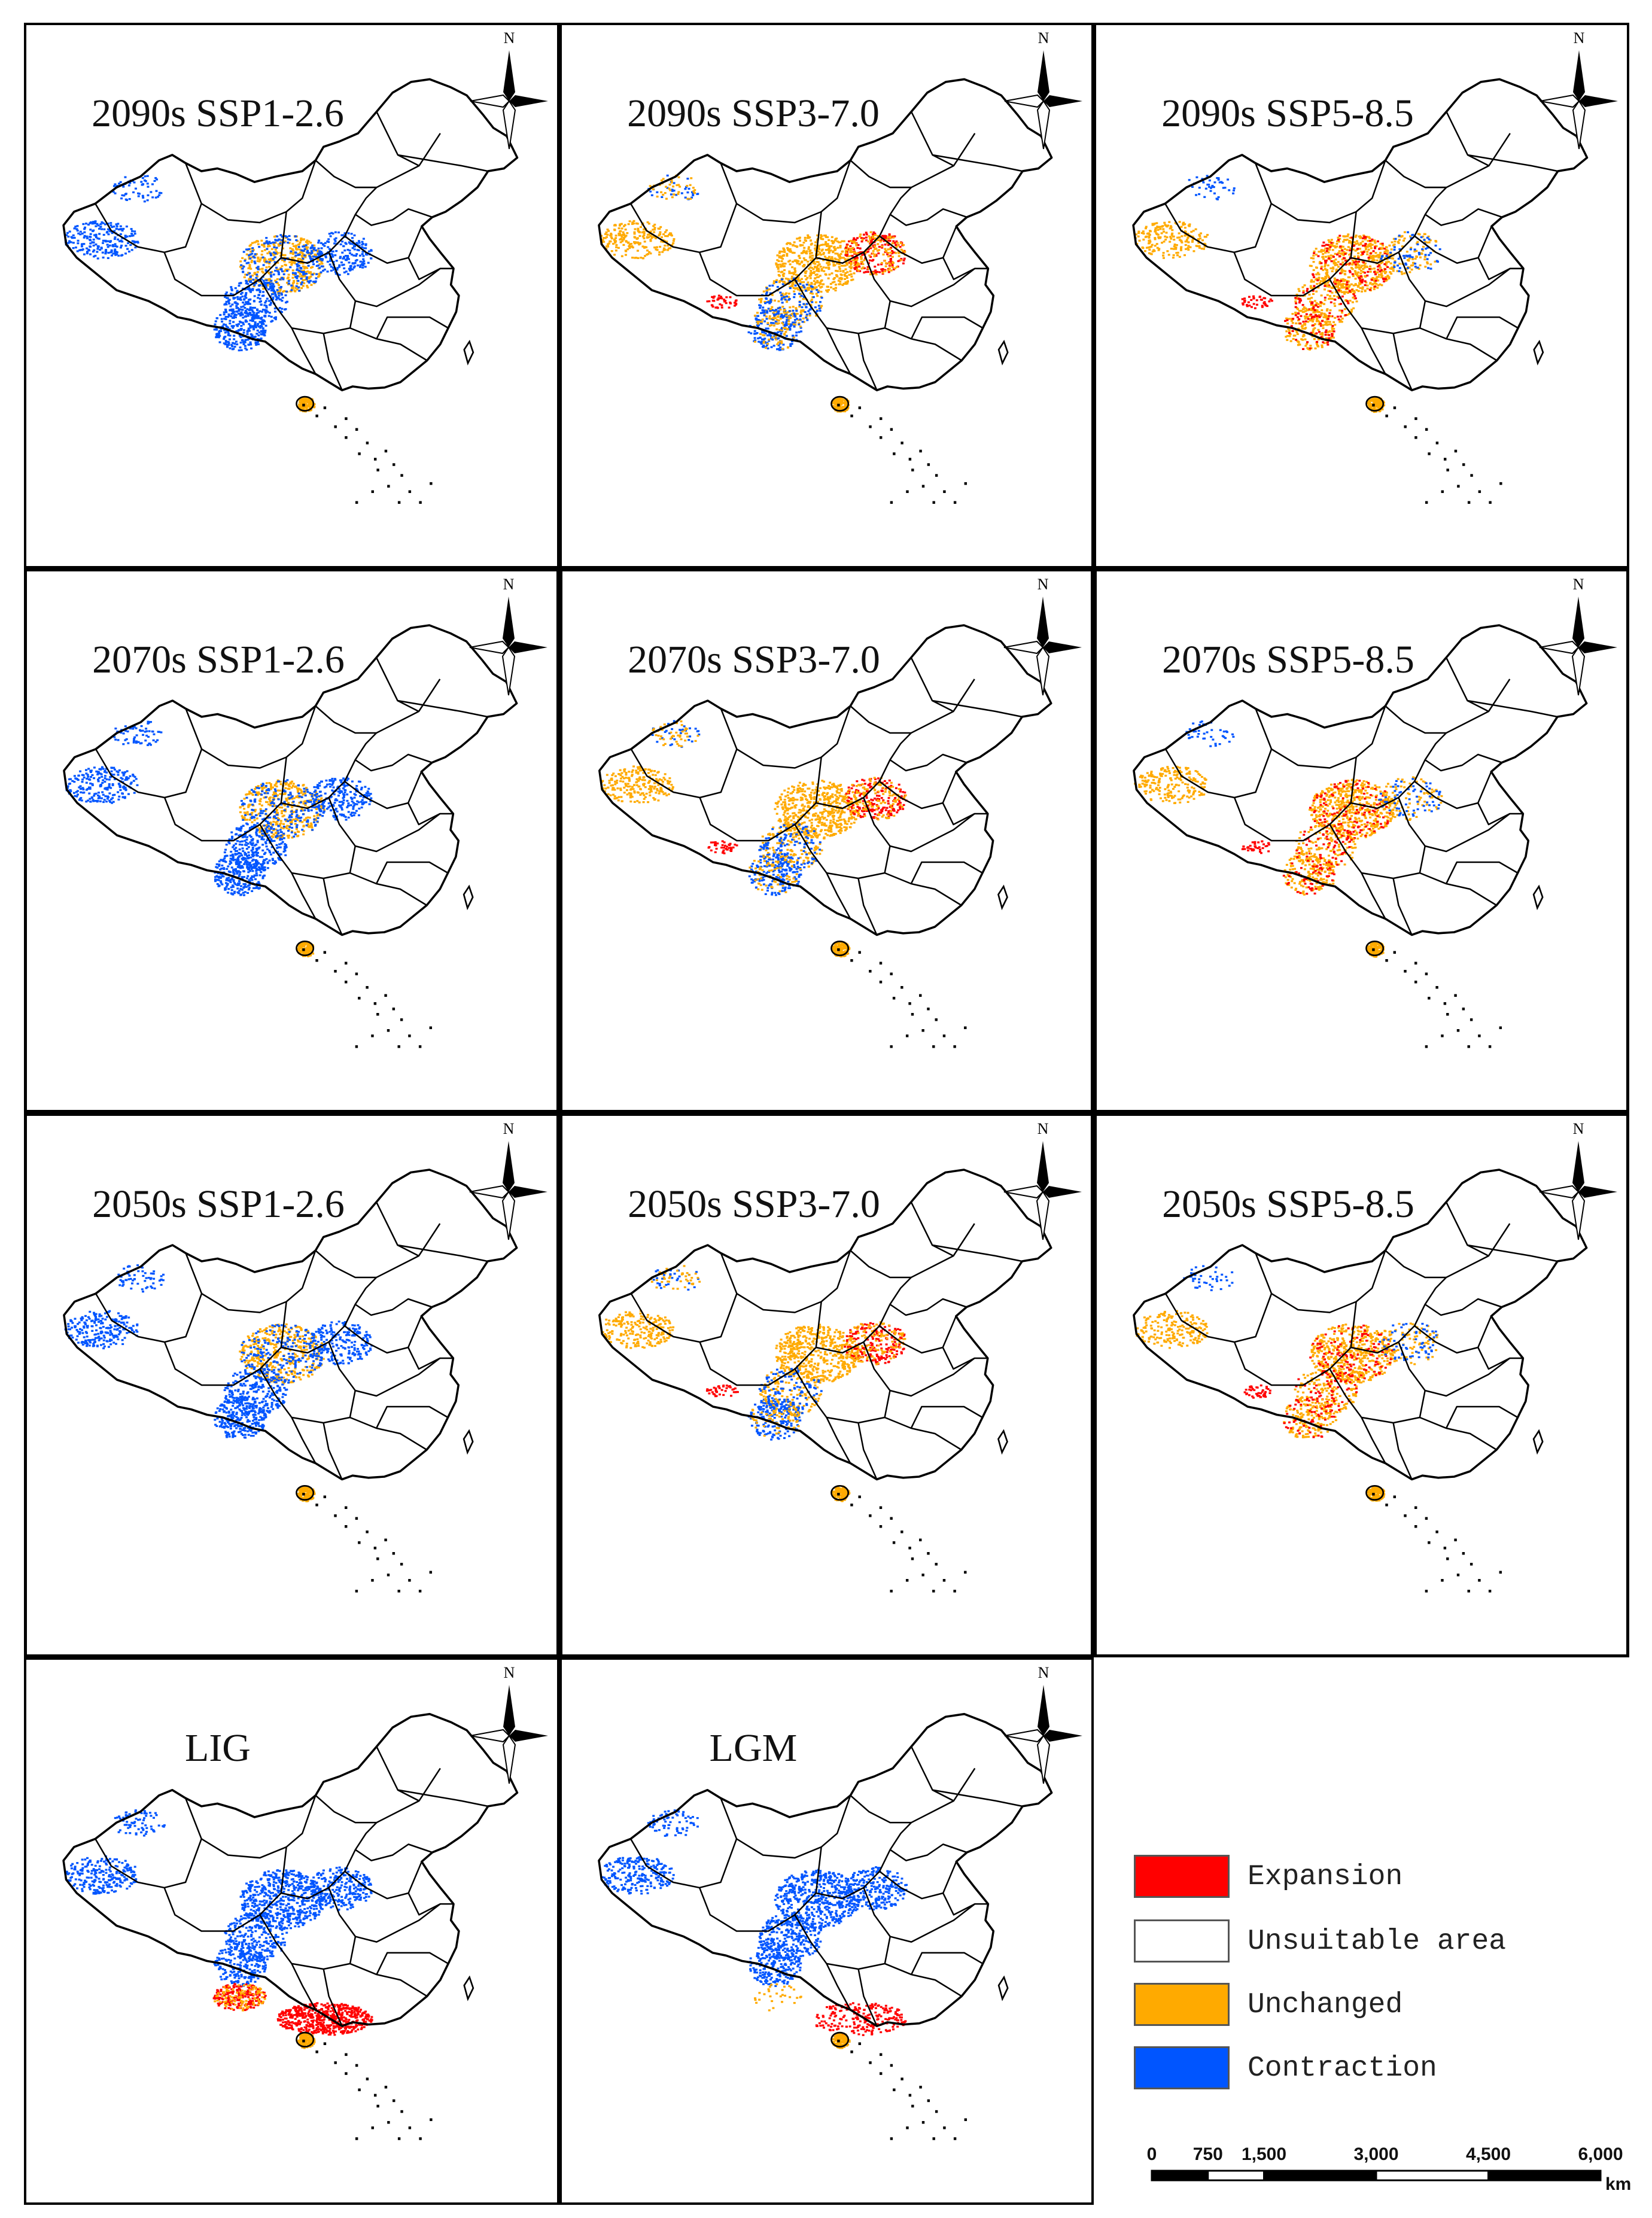 The image size is (1652, 2218). What do you see at coordinates (1342, 2068) in the screenshot?
I see `legend-label-contraction: Contraction` at bounding box center [1342, 2068].